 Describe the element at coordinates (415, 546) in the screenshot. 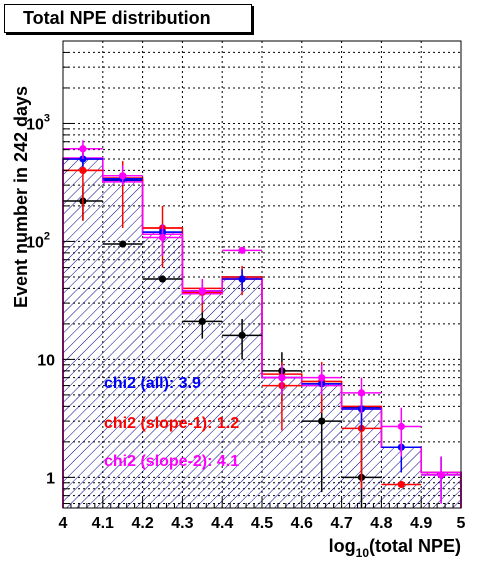

I see `x-axis-label-rest: (total NPE)` at that location.